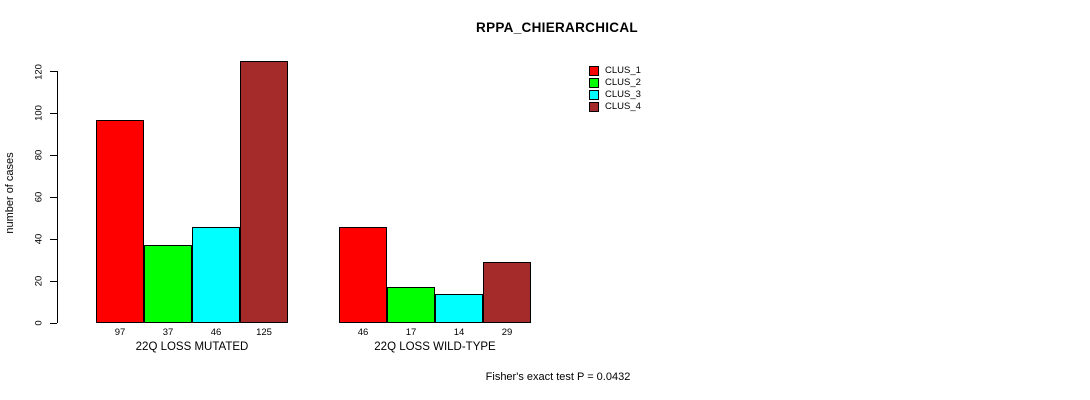 The image size is (1090, 400). I want to click on y-tick-label: 100, so click(39, 113).